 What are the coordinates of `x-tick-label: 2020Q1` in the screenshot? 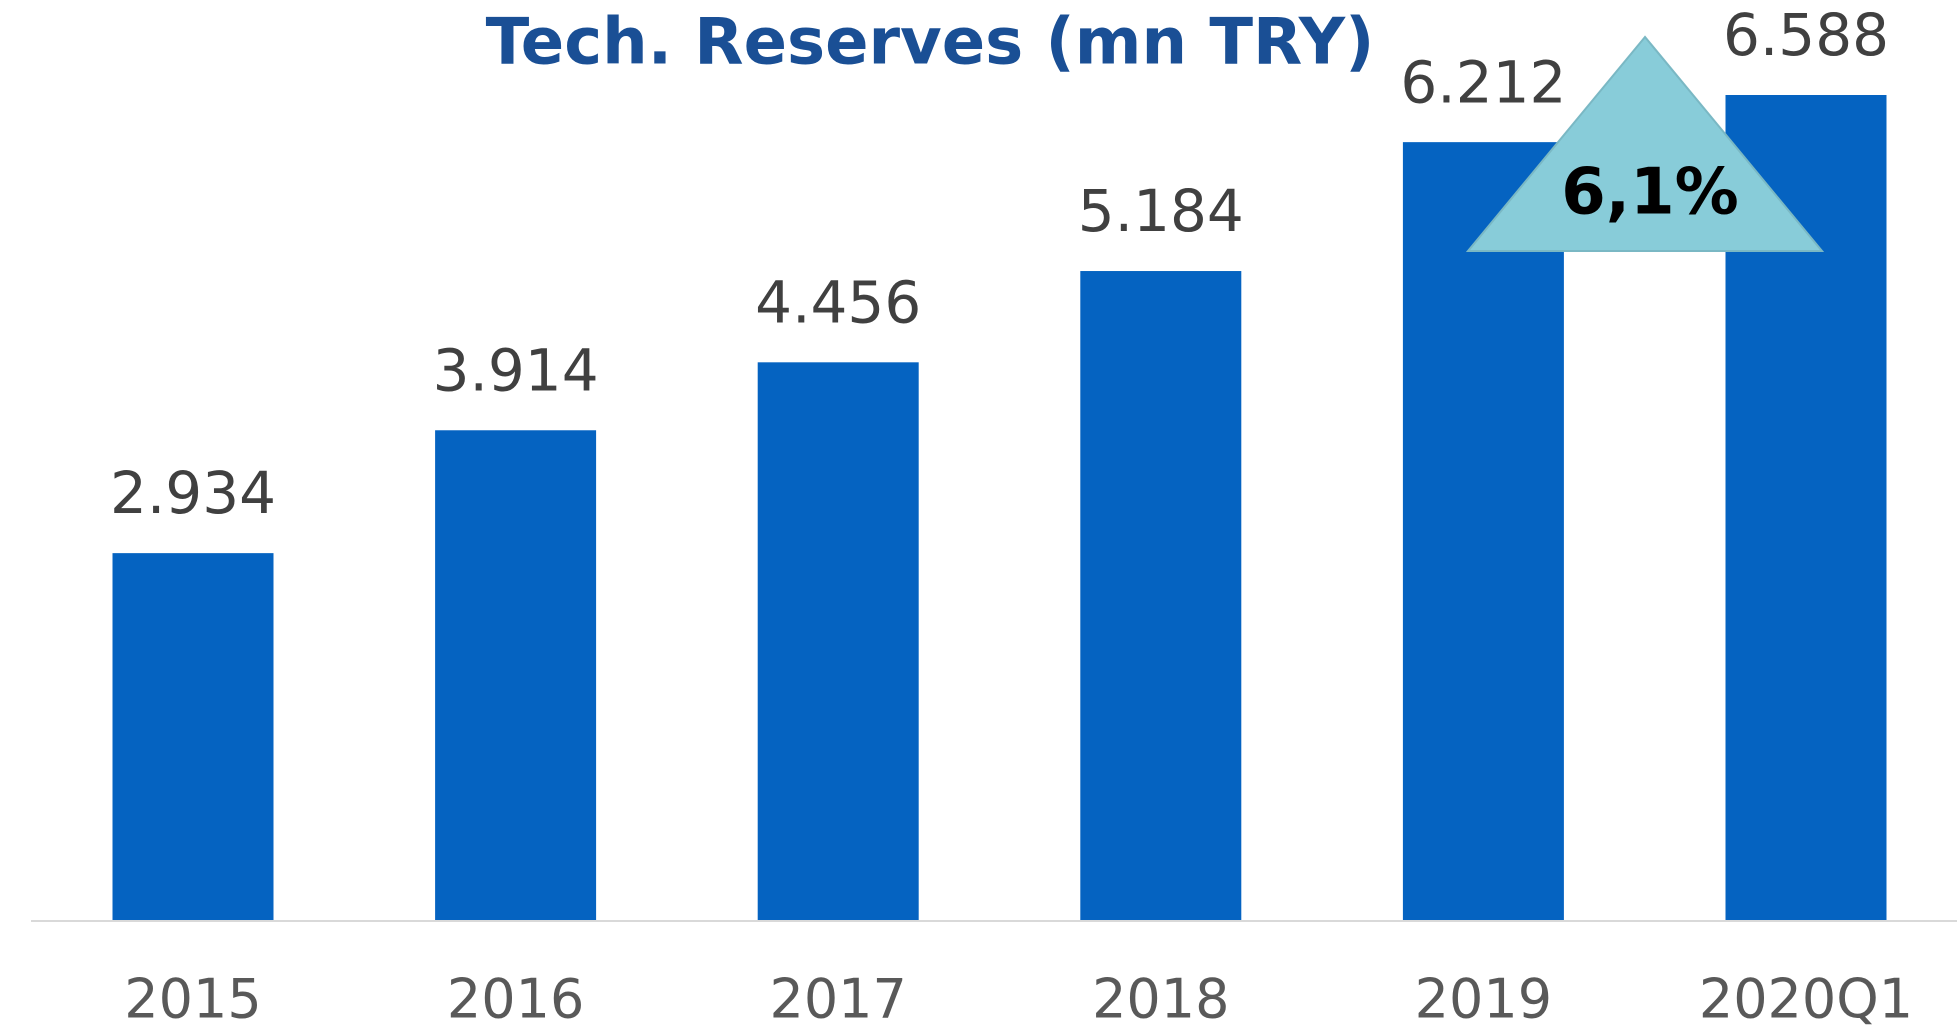 It's located at (1806, 999).